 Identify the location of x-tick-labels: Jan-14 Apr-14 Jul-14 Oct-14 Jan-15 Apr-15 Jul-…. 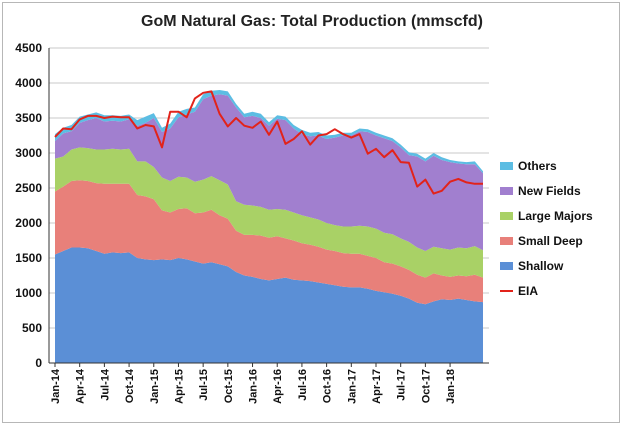
(253, 386).